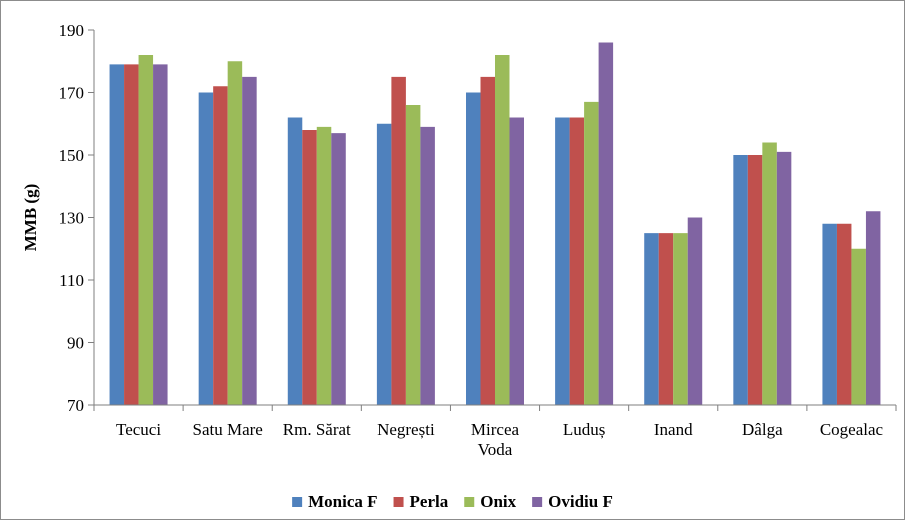 The height and width of the screenshot is (520, 905). I want to click on x-tick-label: Tecuci, so click(138, 429).